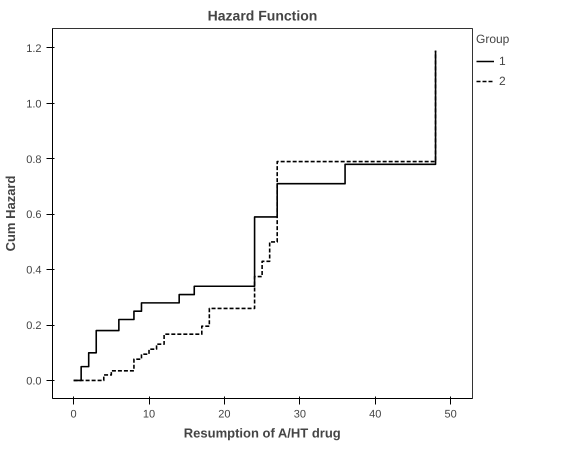 Image resolution: width=564 pixels, height=472 pixels. What do you see at coordinates (34, 381) in the screenshot?
I see `y-tick-label: 0.0` at bounding box center [34, 381].